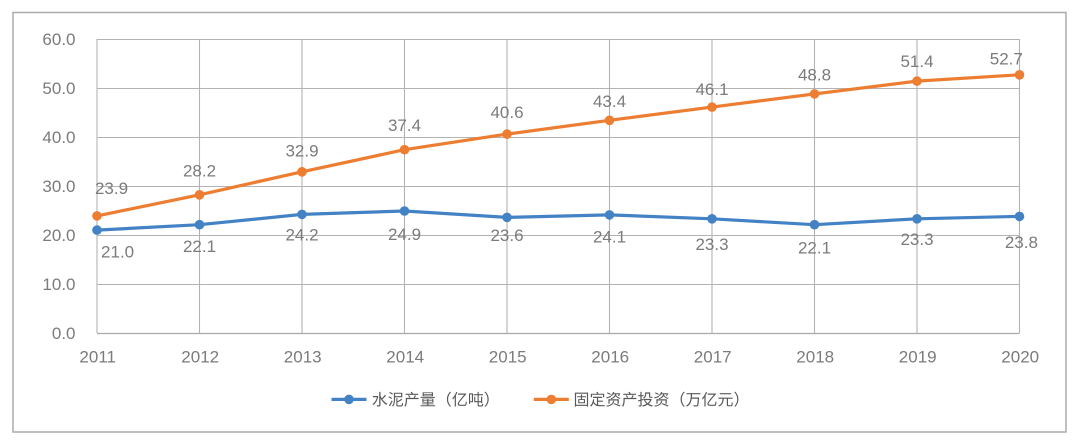 The image size is (1080, 445). I want to click on svg-text: 24.9, so click(404, 234).